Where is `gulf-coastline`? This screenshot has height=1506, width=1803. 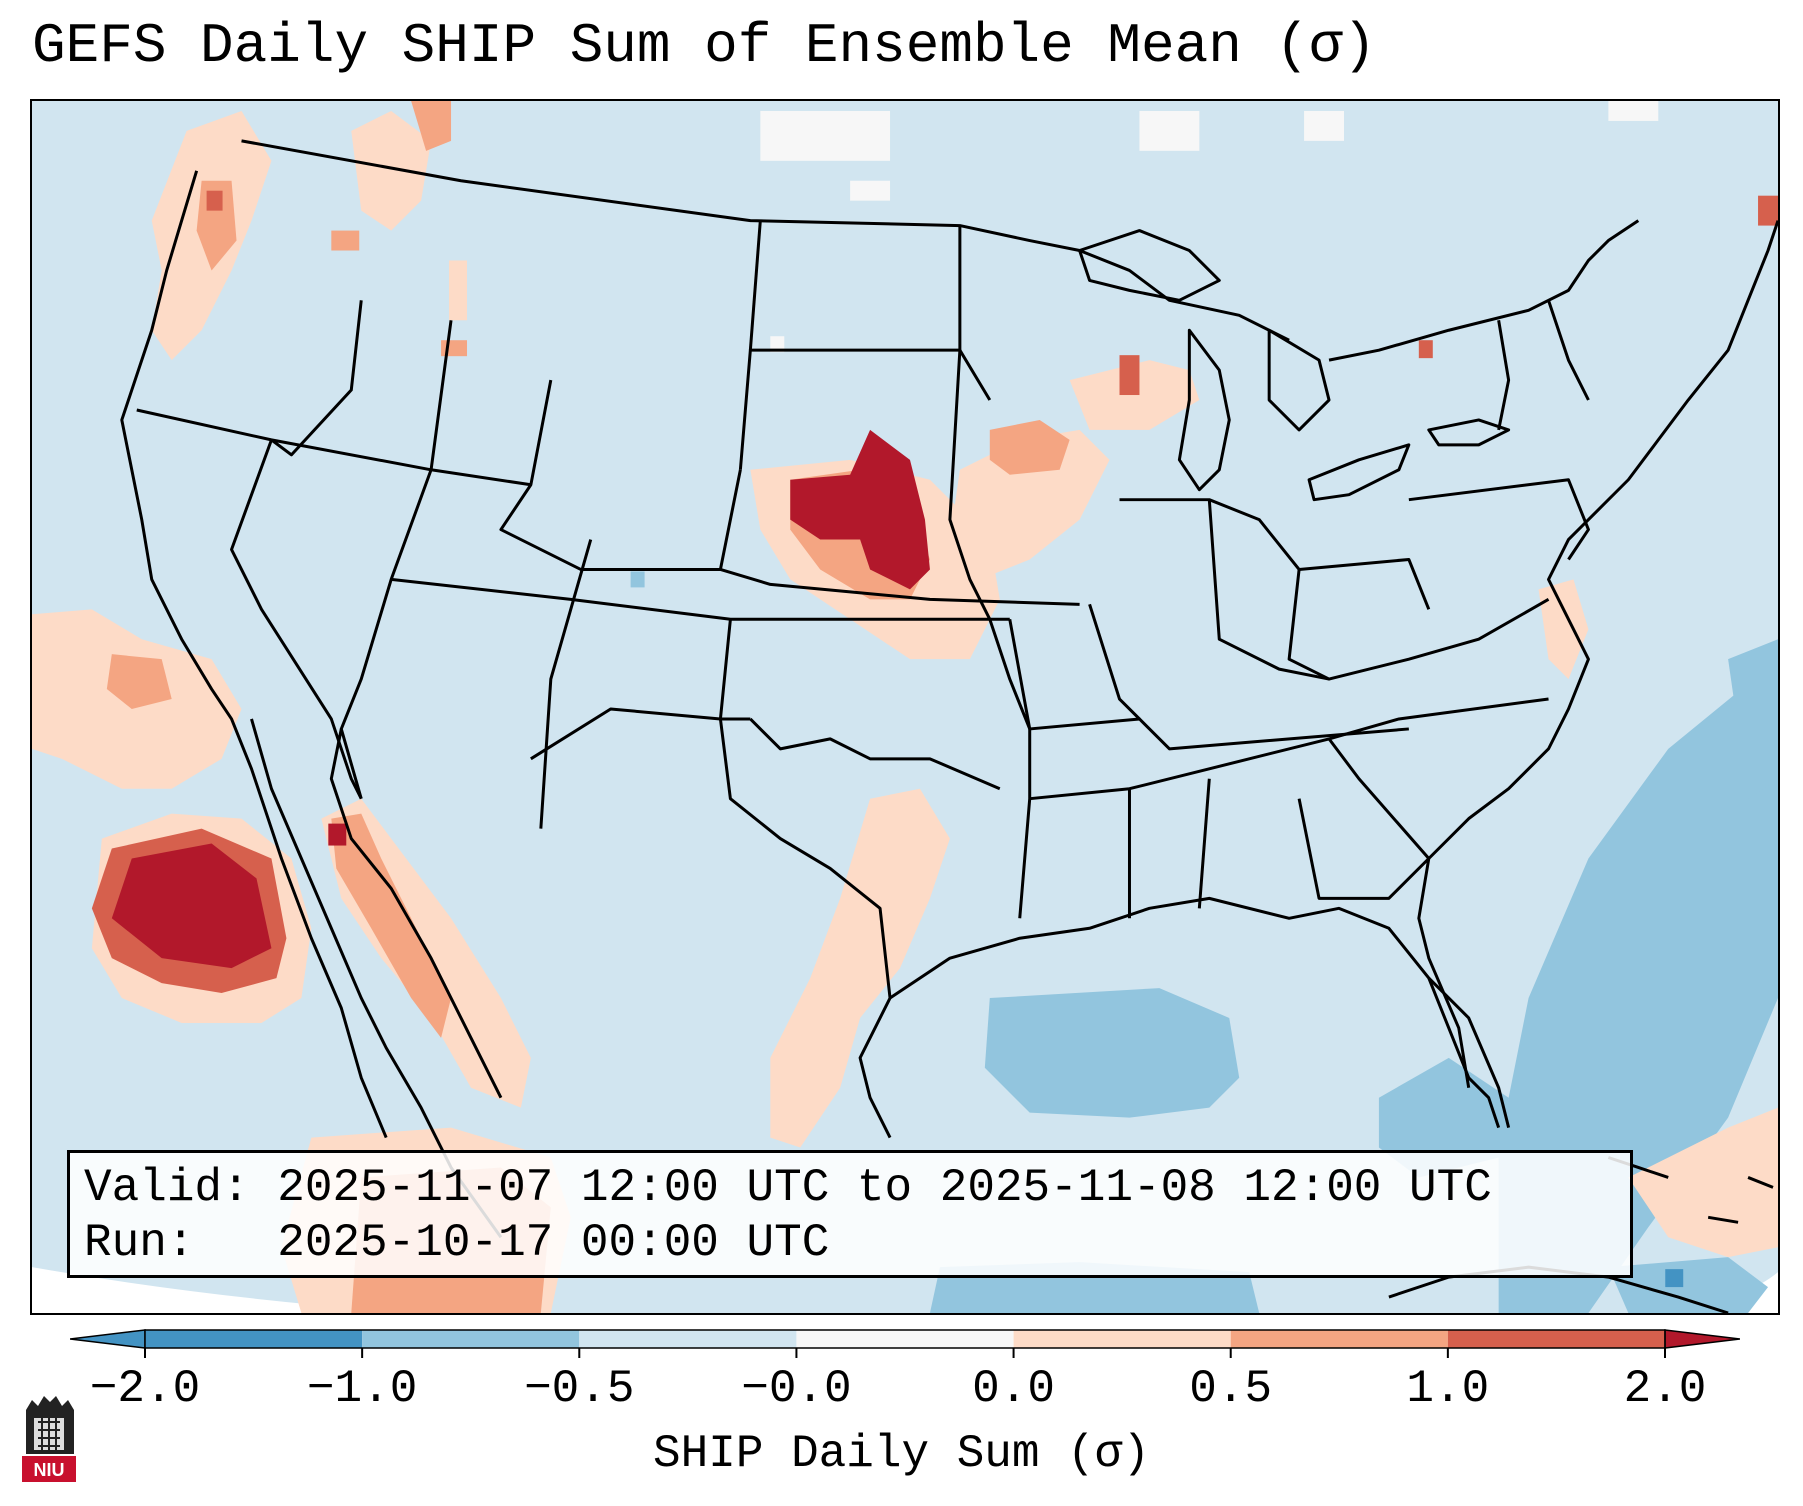 gulf-coastline is located at coordinates (1179, 1017).